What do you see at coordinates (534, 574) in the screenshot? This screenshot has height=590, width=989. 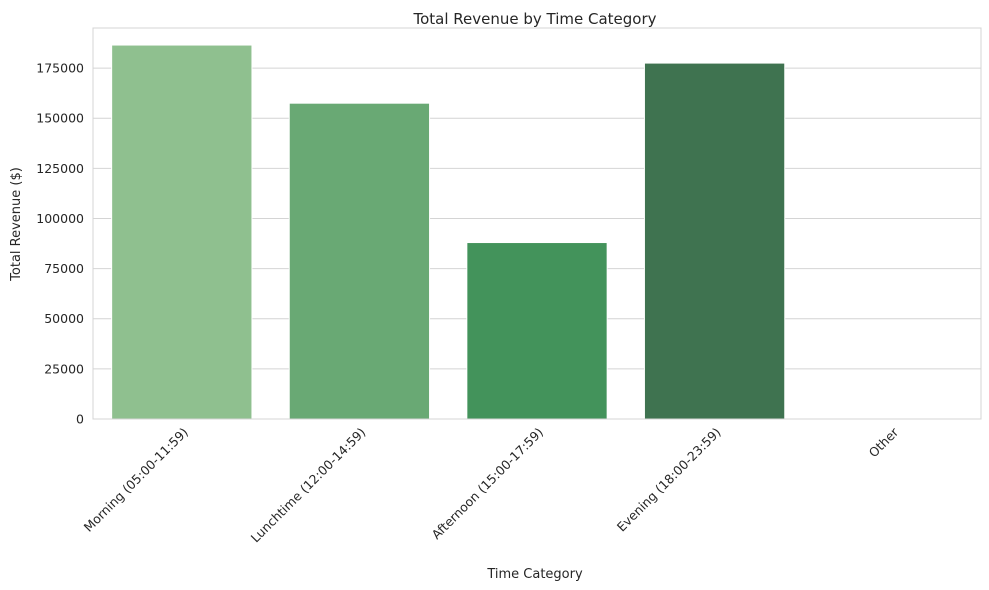 I see `x-axis-label: Time Category` at bounding box center [534, 574].